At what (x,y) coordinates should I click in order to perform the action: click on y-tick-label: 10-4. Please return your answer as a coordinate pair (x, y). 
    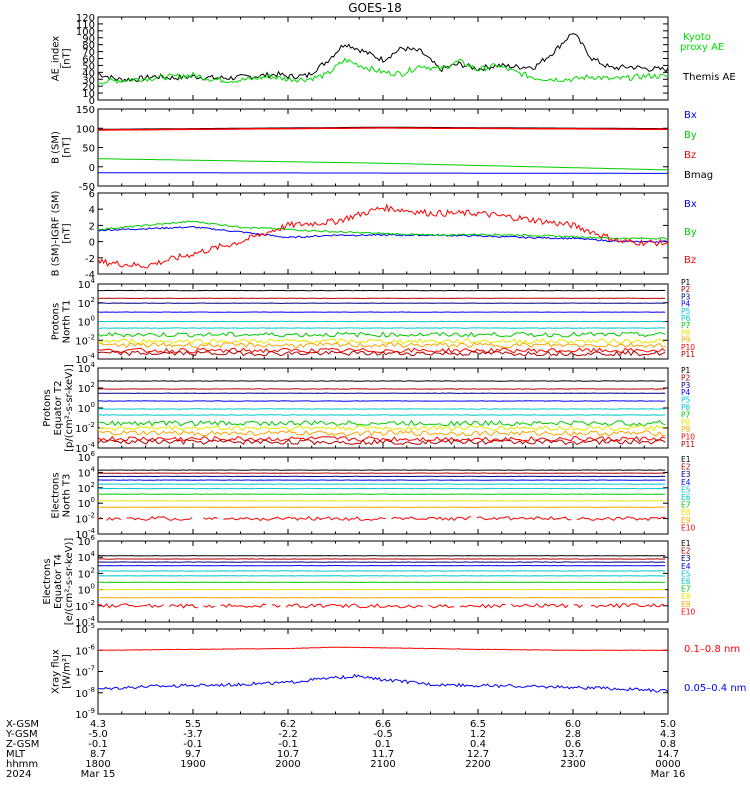
    Looking at the image, I should click on (85, 359).